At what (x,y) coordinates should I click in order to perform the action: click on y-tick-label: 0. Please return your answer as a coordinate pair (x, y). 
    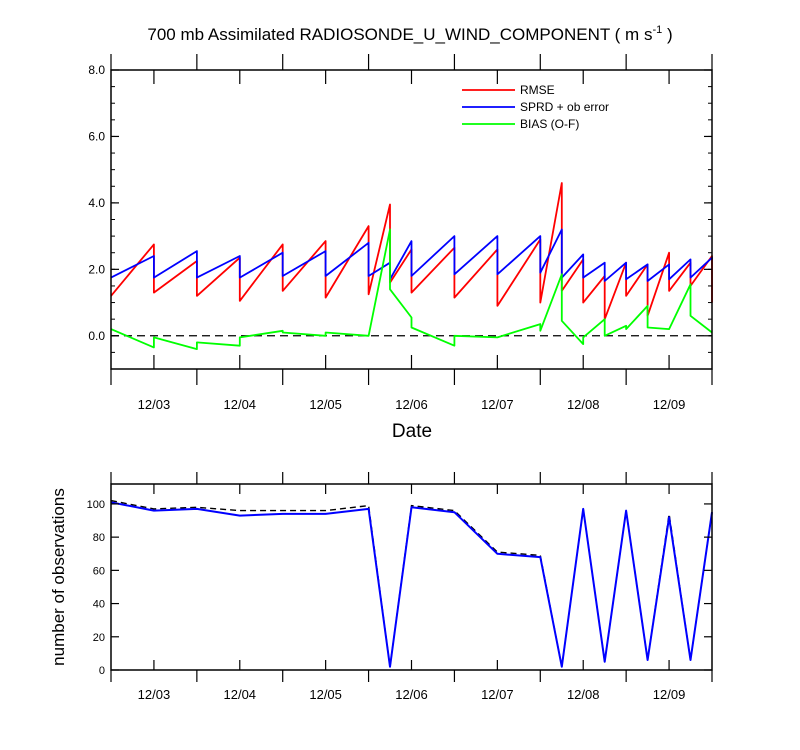
    Looking at the image, I should click on (102, 671).